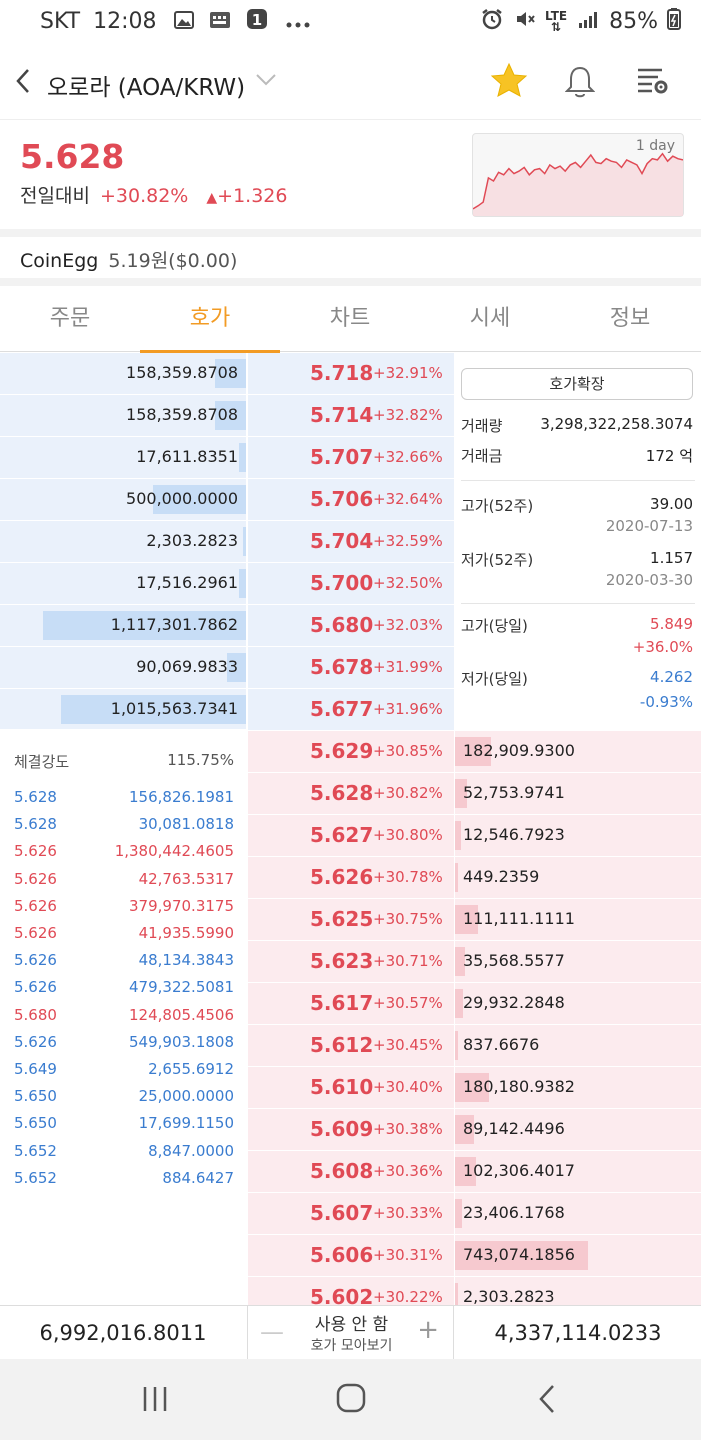  I want to click on back-button, so click(25, 81).